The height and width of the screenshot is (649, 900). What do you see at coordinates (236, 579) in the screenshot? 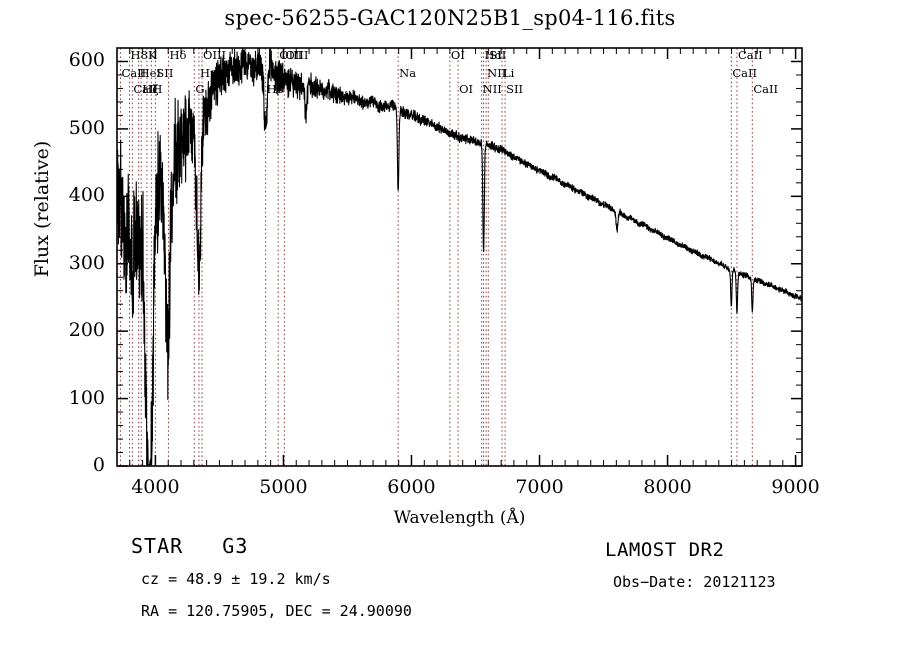
I see `footer-cz: cz = 48.9 ± 19.2 km/s` at bounding box center [236, 579].